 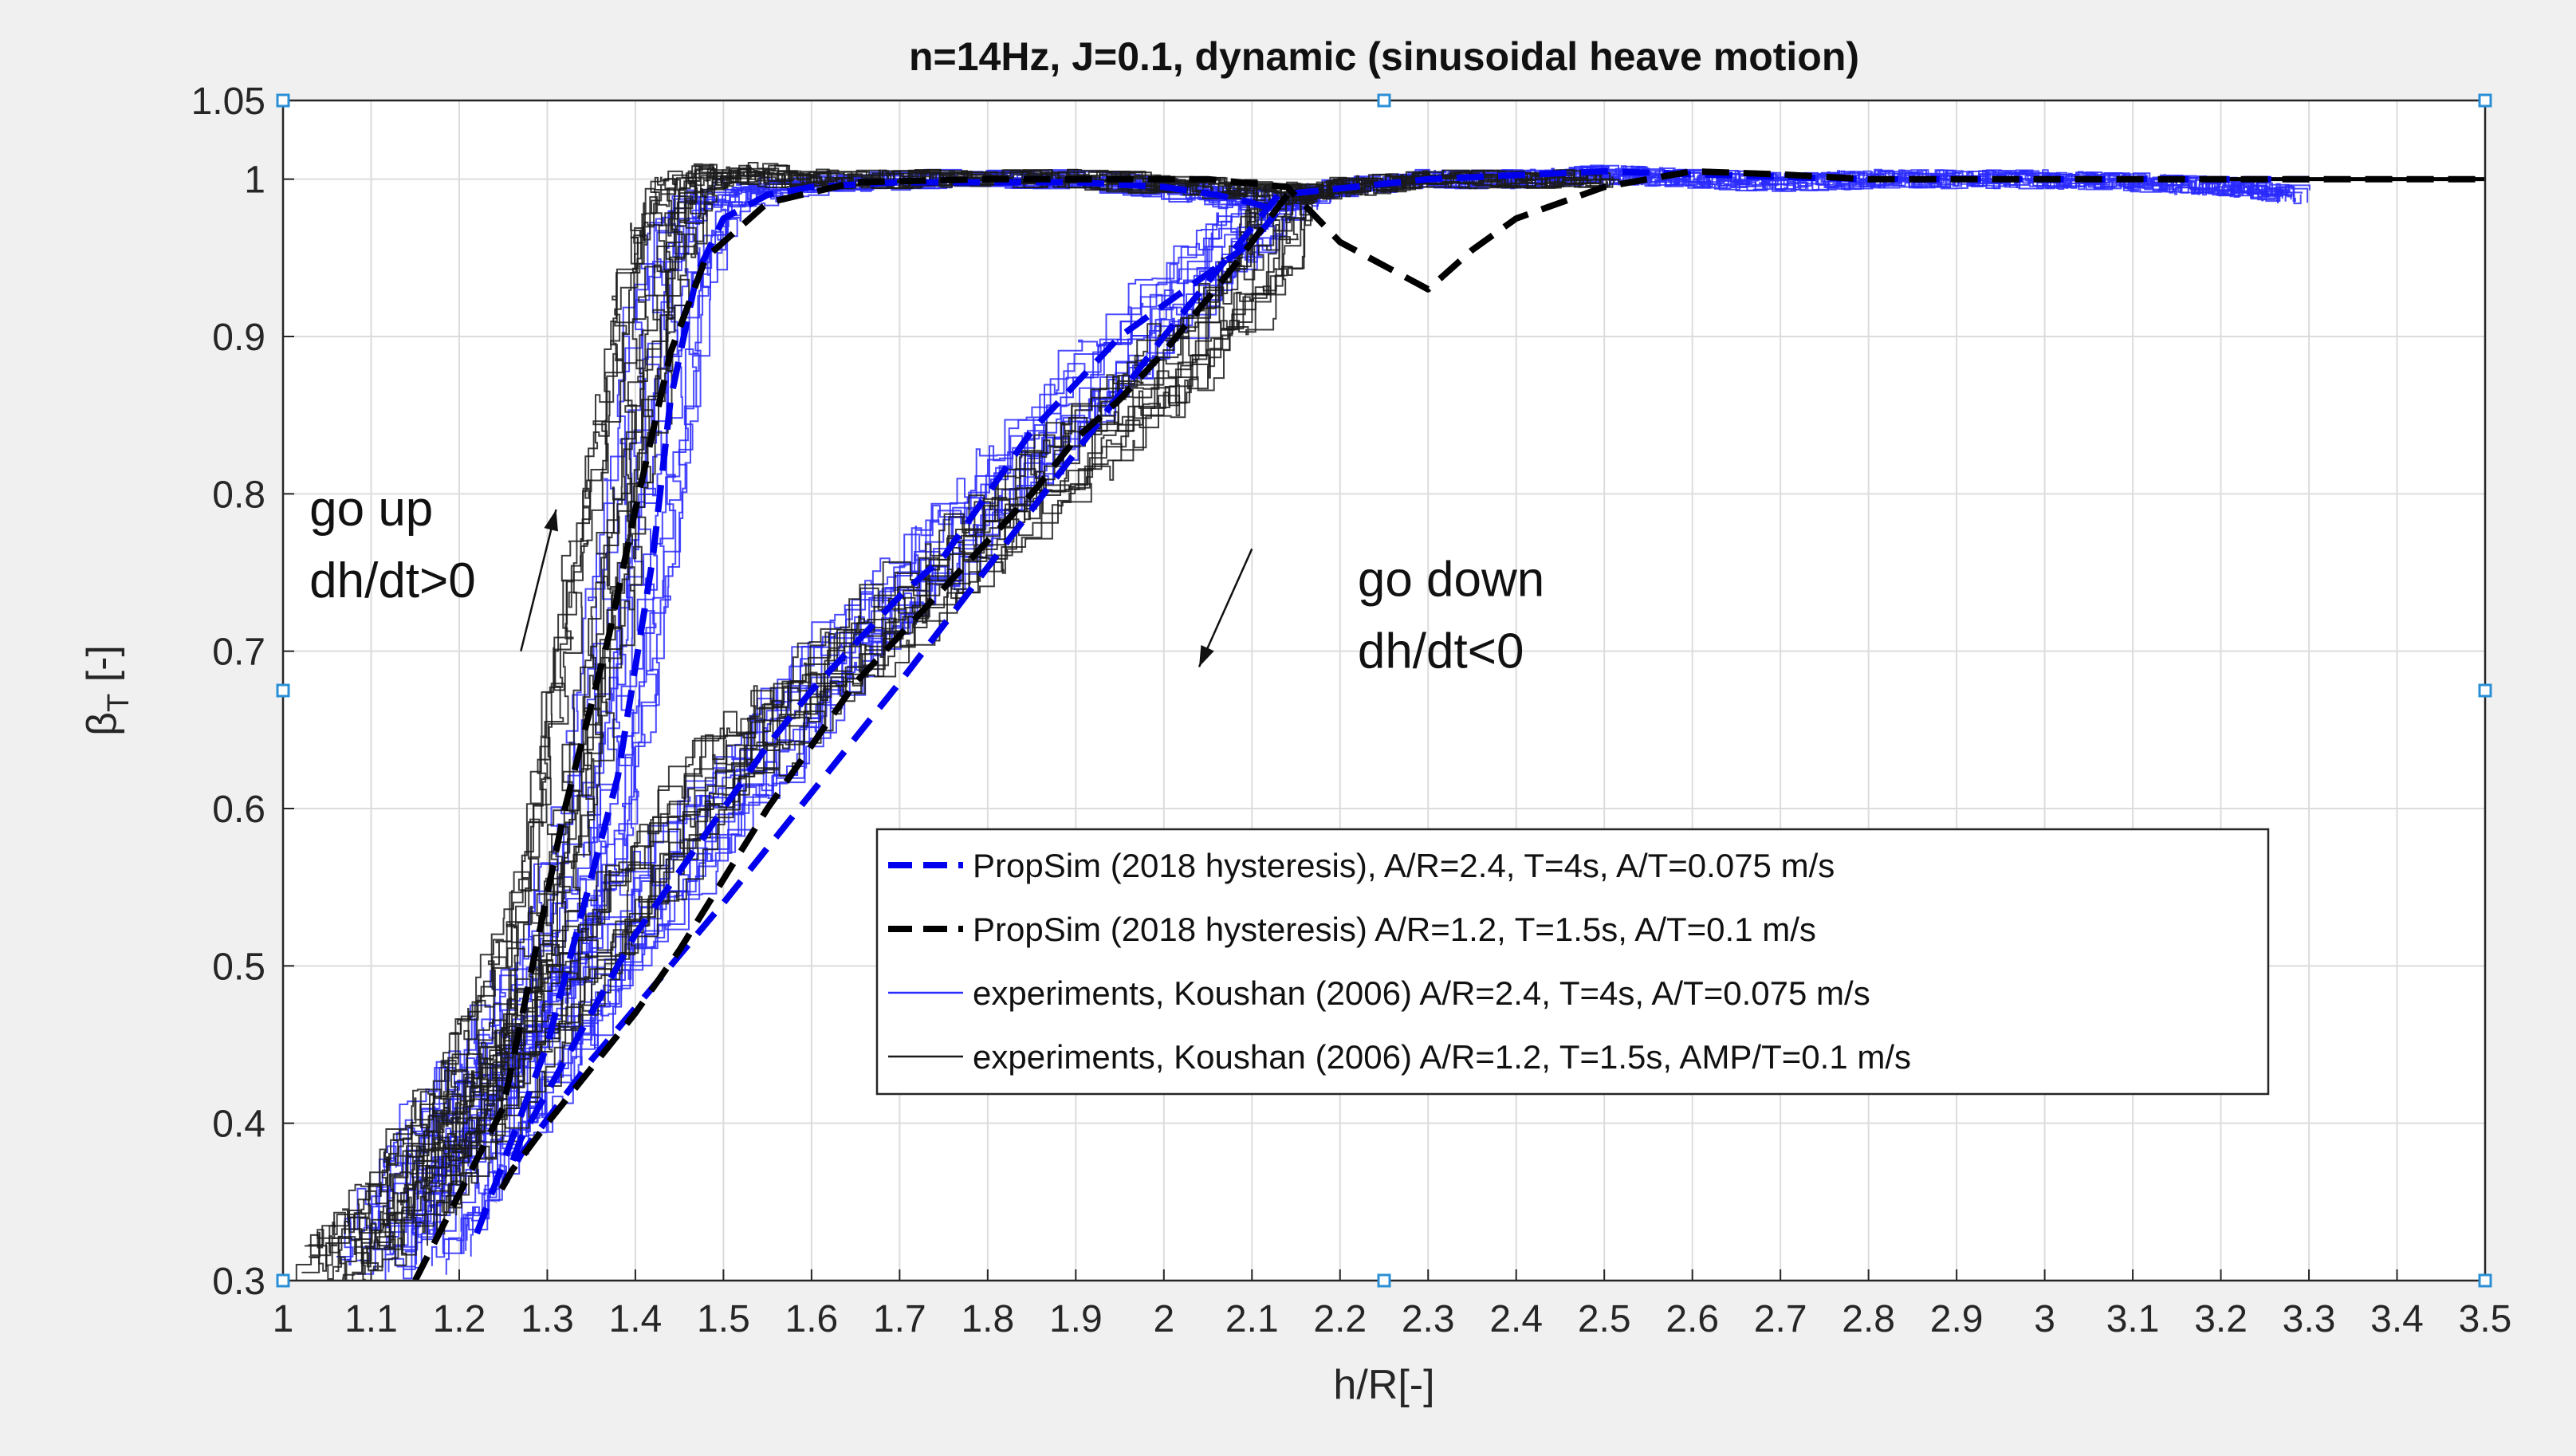 I want to click on x-tick-label: 3.3, so click(x=2310, y=1319).